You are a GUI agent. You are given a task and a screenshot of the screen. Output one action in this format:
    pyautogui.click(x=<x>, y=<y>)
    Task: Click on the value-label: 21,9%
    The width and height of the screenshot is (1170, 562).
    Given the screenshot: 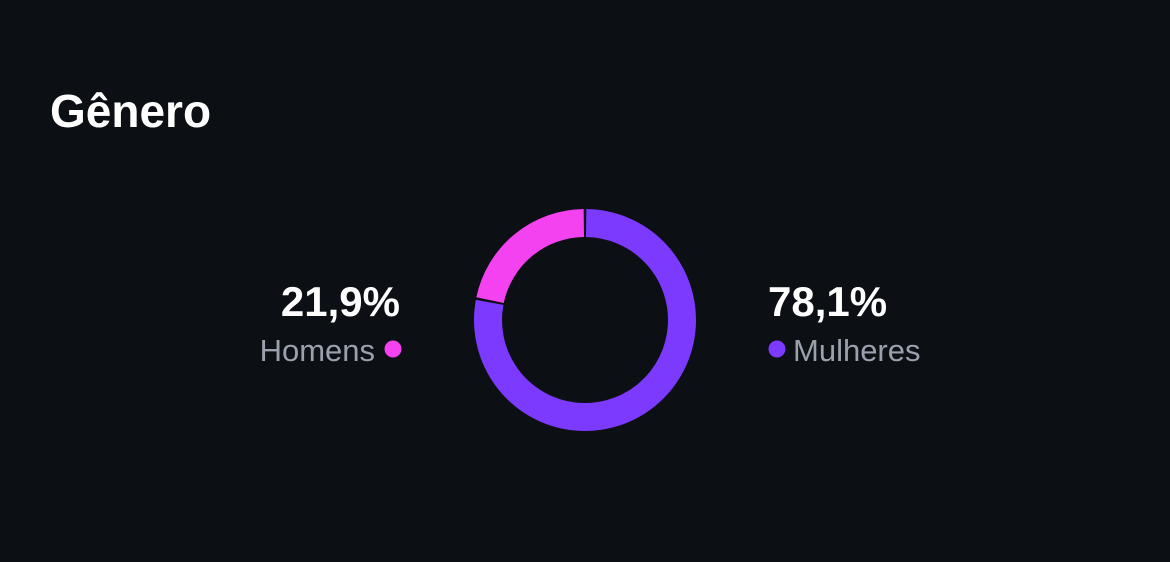 What is the action you would take?
    pyautogui.click(x=340, y=301)
    